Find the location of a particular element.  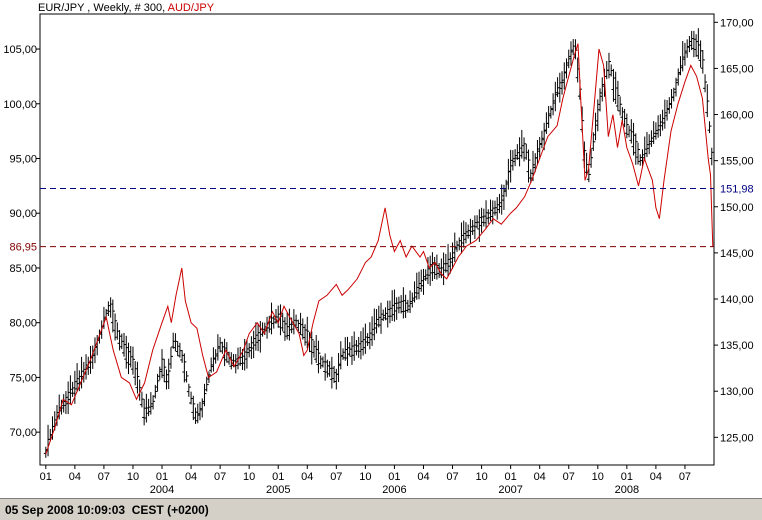

right-axis-tick-label: 130,00 is located at coordinates (737, 392).